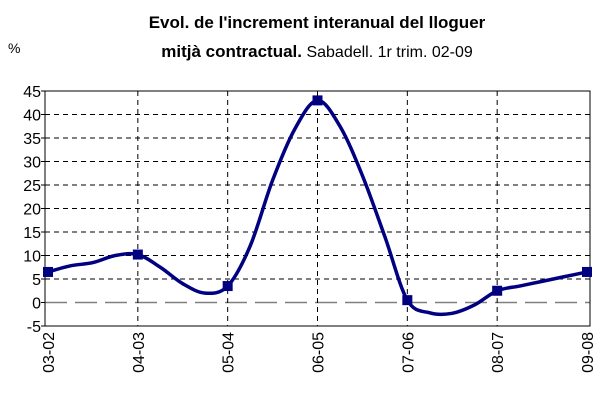 The height and width of the screenshot is (405, 596). Describe the element at coordinates (32, 186) in the screenshot. I see `y-tick-label: 25` at that location.